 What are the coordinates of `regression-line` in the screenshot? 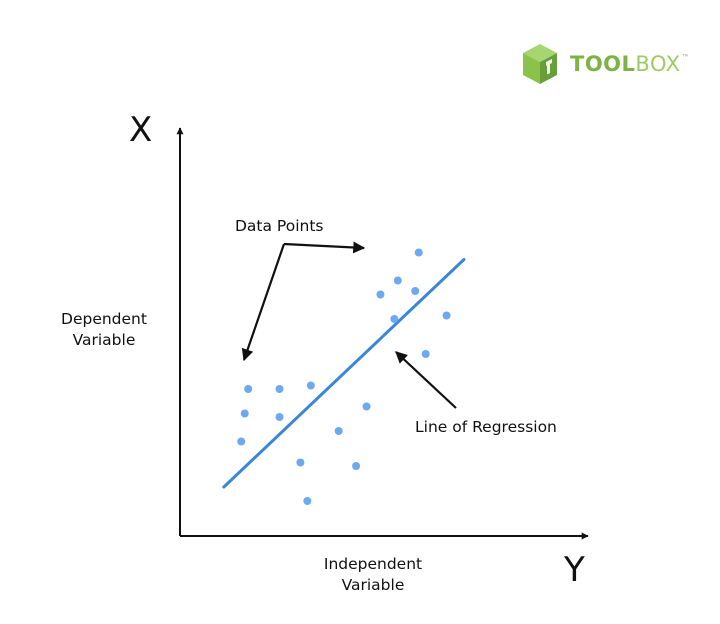 It's located at (344, 373).